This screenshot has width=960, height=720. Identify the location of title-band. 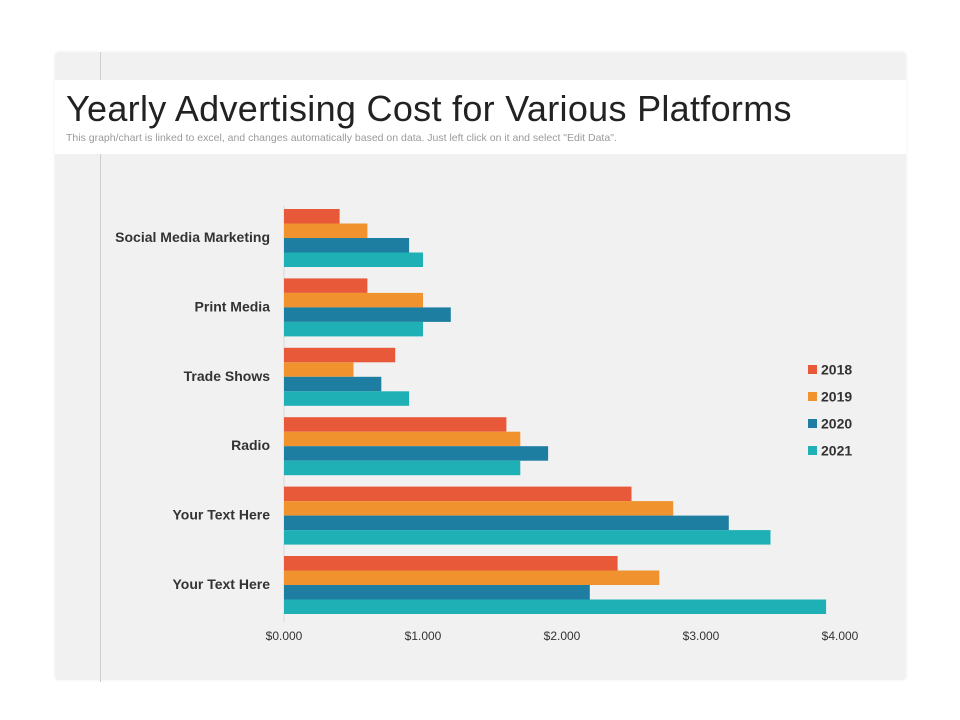
(480, 117).